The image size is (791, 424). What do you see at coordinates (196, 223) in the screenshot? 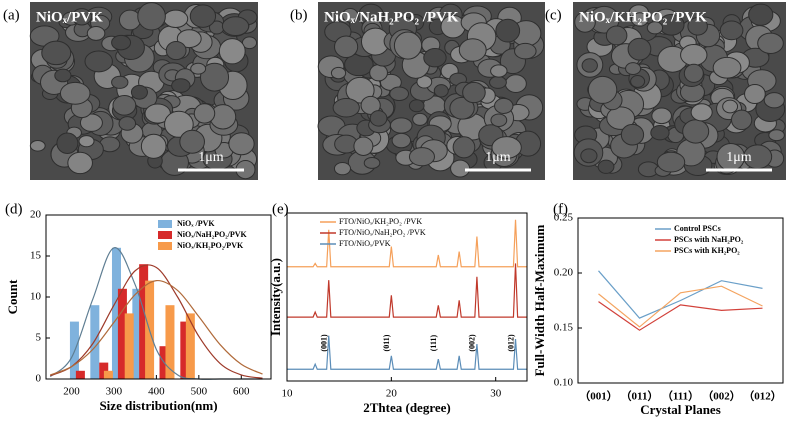
I see `legend-label: NiOₓ /PVK` at bounding box center [196, 223].